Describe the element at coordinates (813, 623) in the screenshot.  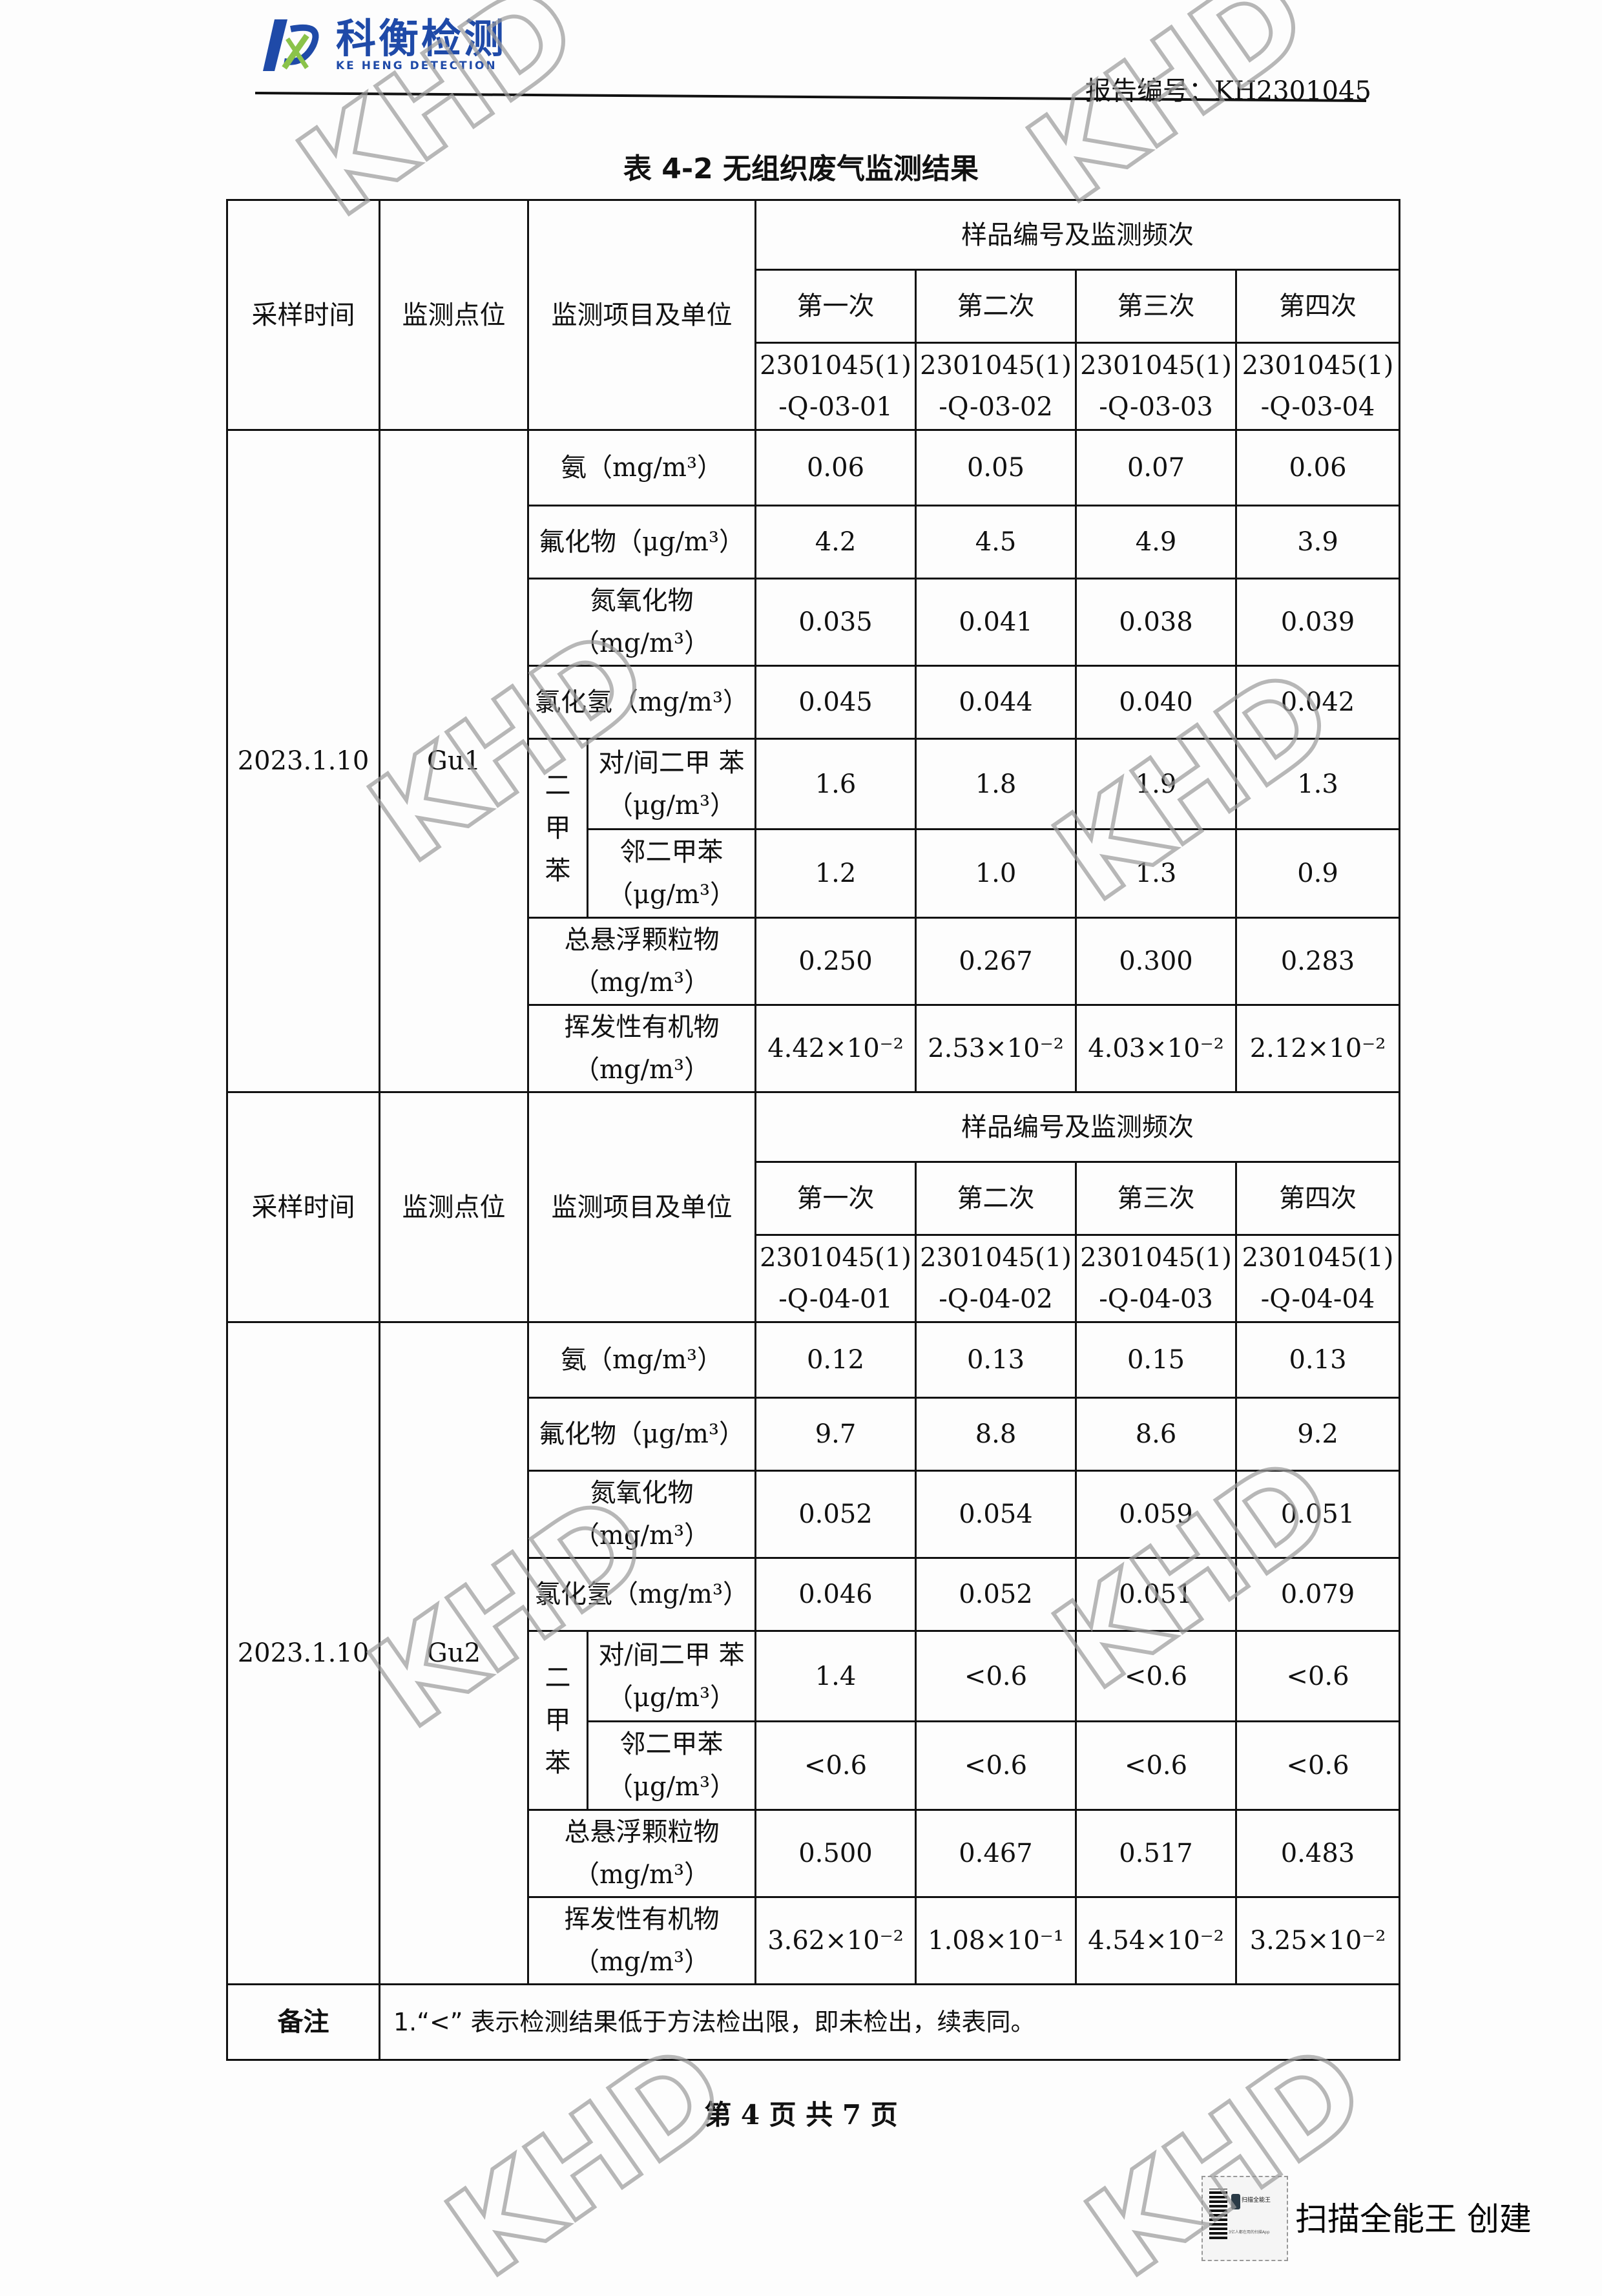
I see `table-row: 氮氧化物 （mg/m³） 0.035 0.041 0.038 0.039` at that location.